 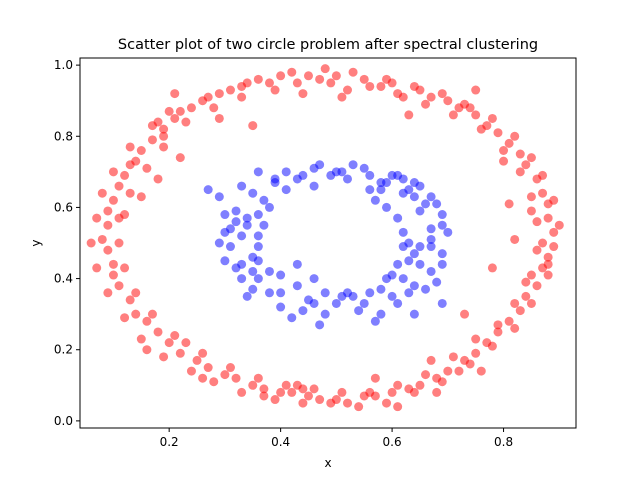 I want to click on y-tick-label: 0.2, so click(x=63, y=350).